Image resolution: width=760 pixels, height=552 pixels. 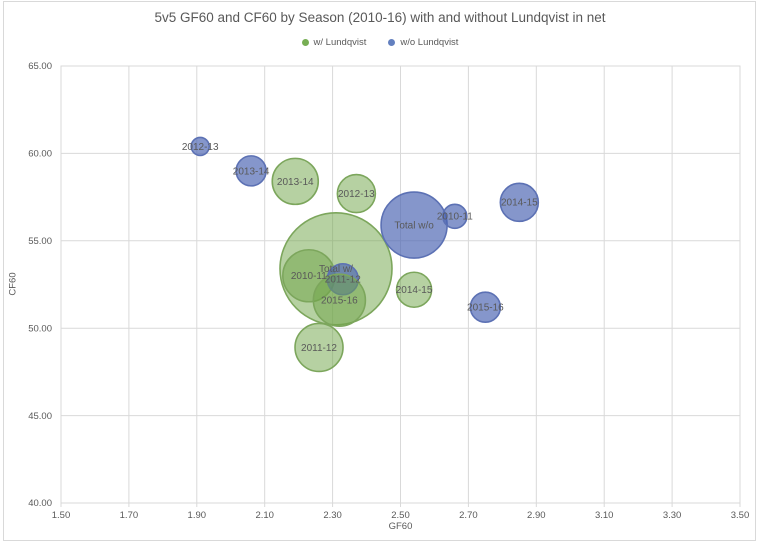 I want to click on x-tick-label: 3.10, so click(x=604, y=515).